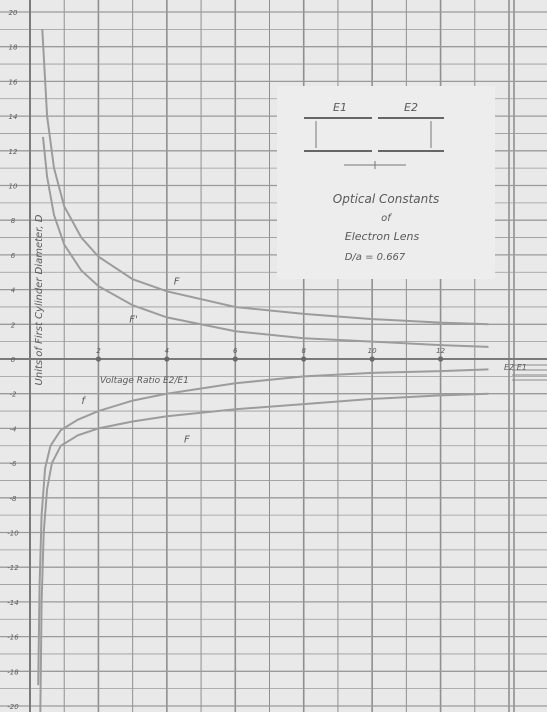  What do you see at coordinates (167, 351) in the screenshot?
I see `x-tick-label: 4` at bounding box center [167, 351].